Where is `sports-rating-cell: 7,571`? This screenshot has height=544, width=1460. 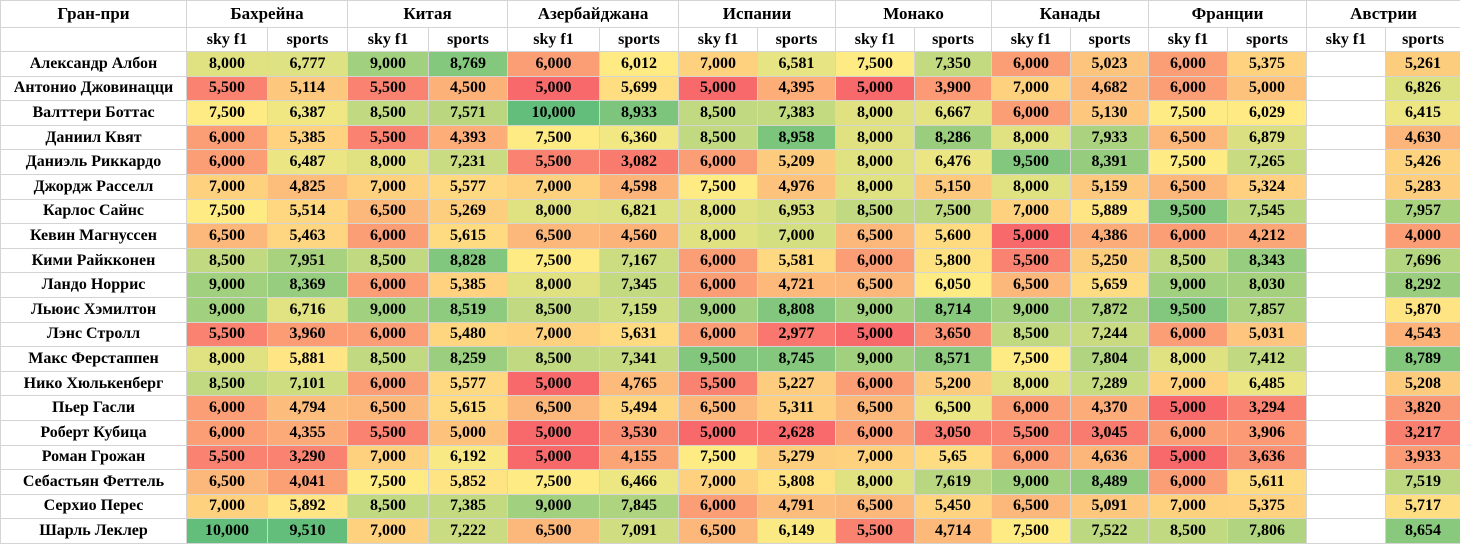 sports-rating-cell: 7,571 is located at coordinates (468, 113).